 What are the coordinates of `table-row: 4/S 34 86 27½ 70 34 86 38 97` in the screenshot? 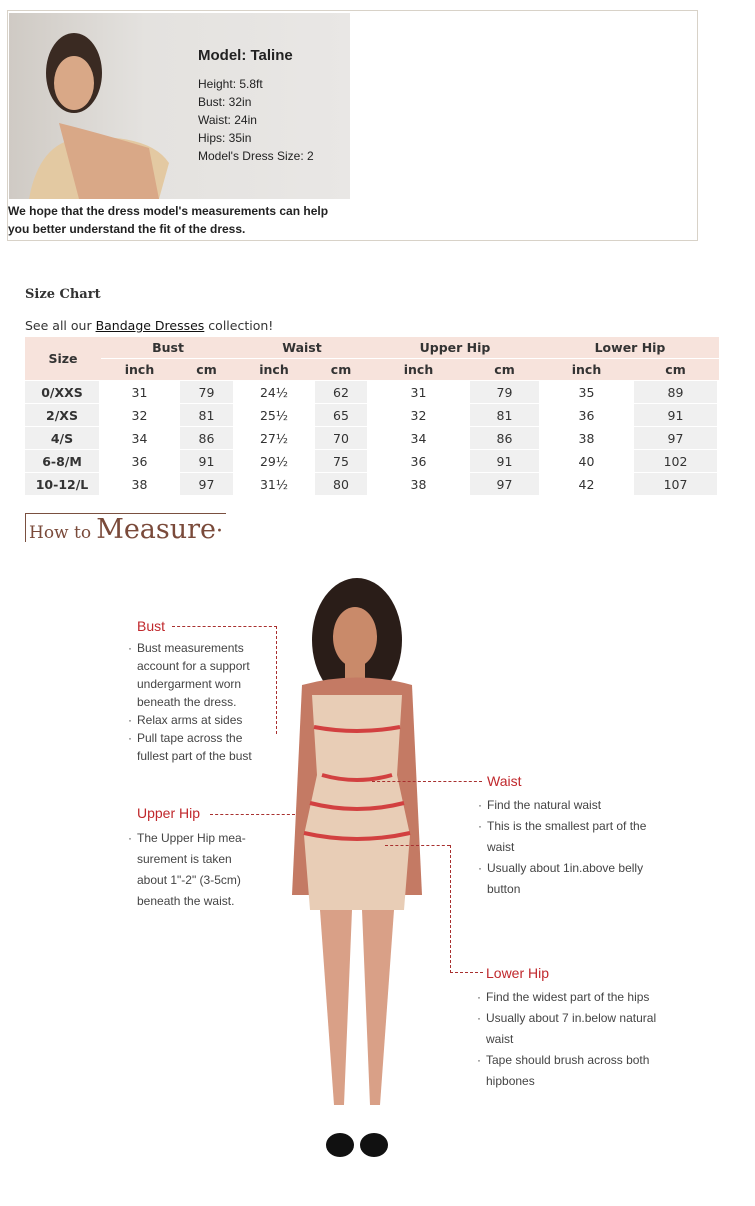 It's located at (372, 438).